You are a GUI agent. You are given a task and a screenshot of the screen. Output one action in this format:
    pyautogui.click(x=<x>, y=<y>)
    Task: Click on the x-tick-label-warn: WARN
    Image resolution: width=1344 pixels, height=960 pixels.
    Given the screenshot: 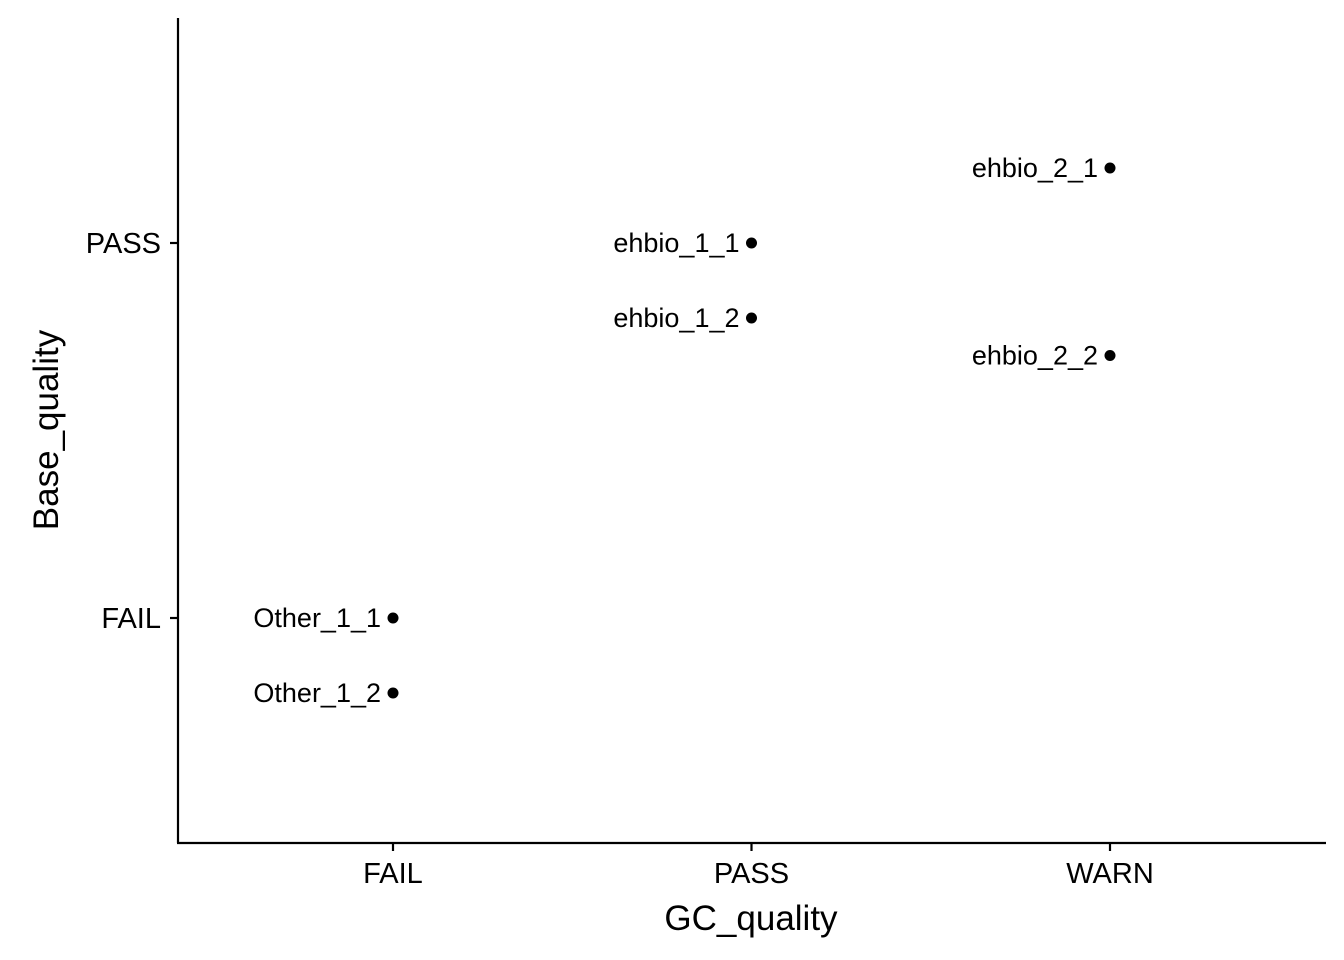 What is the action you would take?
    pyautogui.click(x=1110, y=874)
    